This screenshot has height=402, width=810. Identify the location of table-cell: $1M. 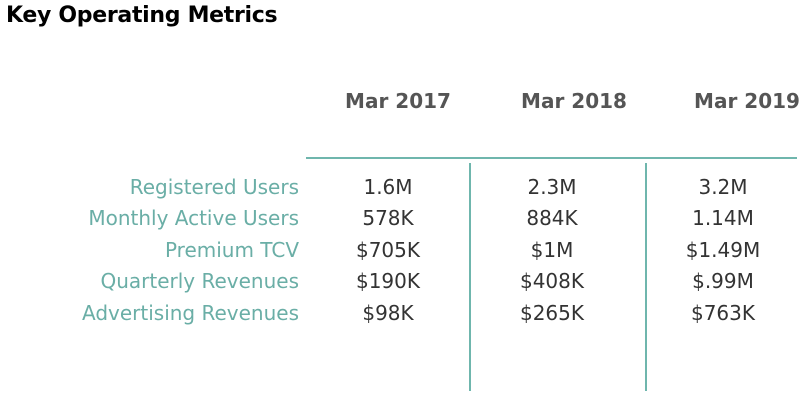
(552, 250).